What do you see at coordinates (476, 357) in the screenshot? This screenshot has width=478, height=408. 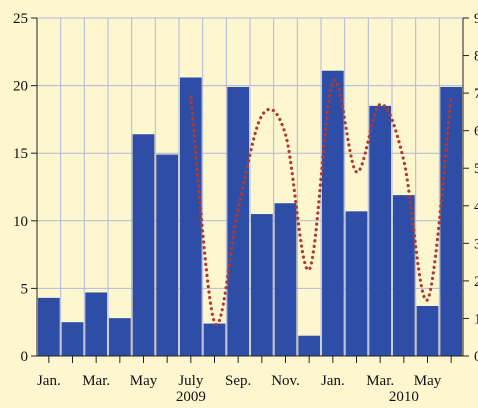 I see `y2-tick-label: 0` at bounding box center [476, 357].